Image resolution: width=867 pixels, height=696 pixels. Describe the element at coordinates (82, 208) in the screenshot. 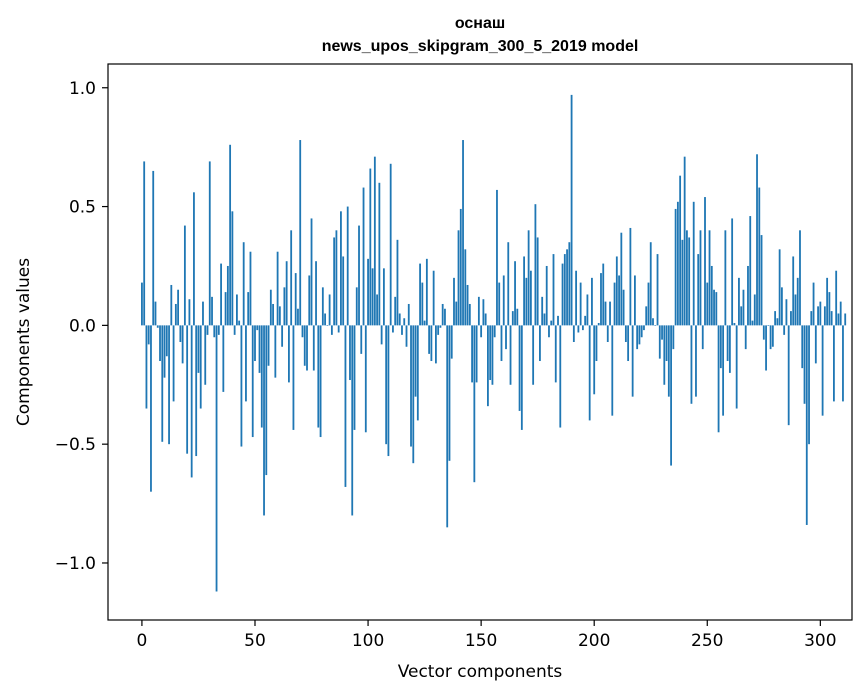

I see `y-tick-label: 0.5` at that location.